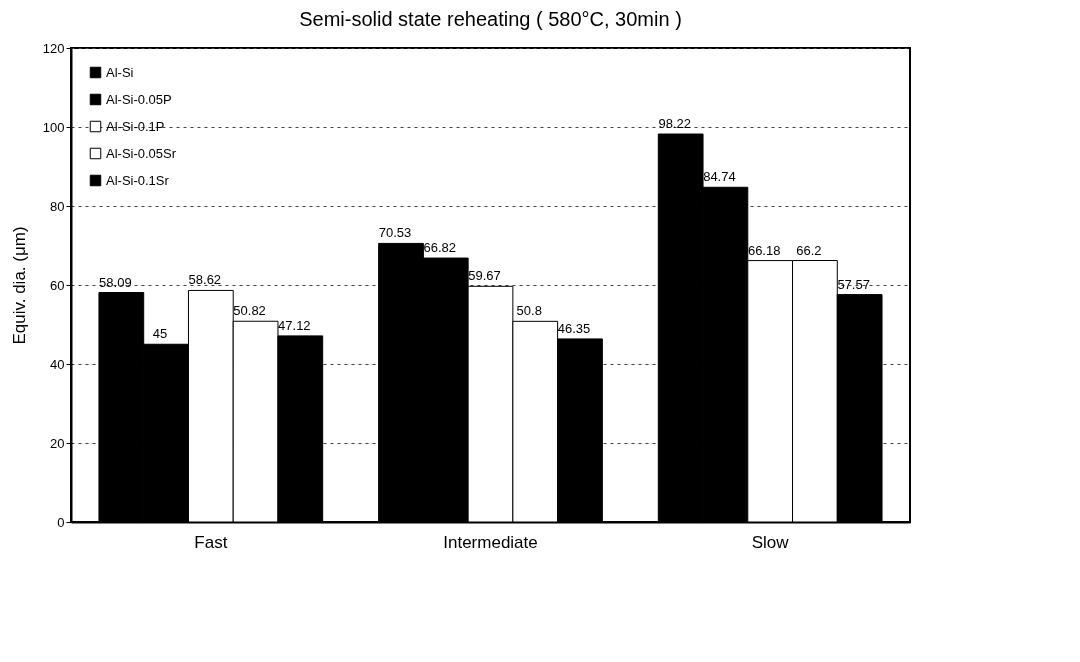  I want to click on data-label: 66.82, so click(440, 248).